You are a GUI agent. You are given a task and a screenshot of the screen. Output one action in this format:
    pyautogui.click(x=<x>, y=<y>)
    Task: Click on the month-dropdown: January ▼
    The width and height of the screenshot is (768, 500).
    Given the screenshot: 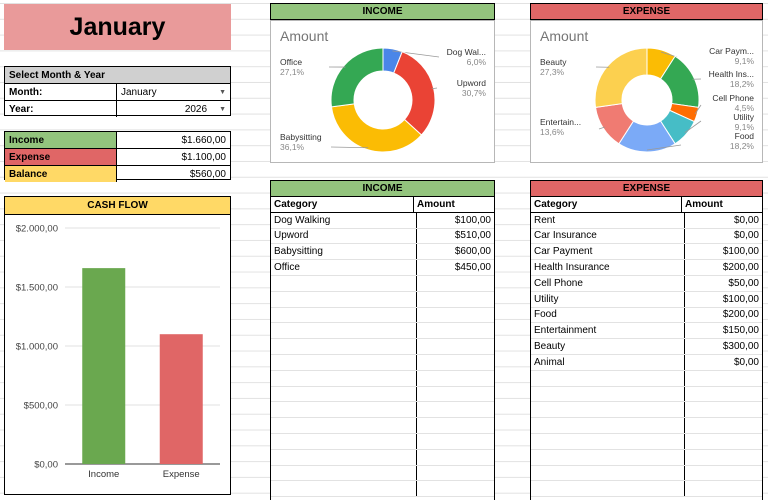 What is the action you would take?
    pyautogui.click(x=173, y=92)
    